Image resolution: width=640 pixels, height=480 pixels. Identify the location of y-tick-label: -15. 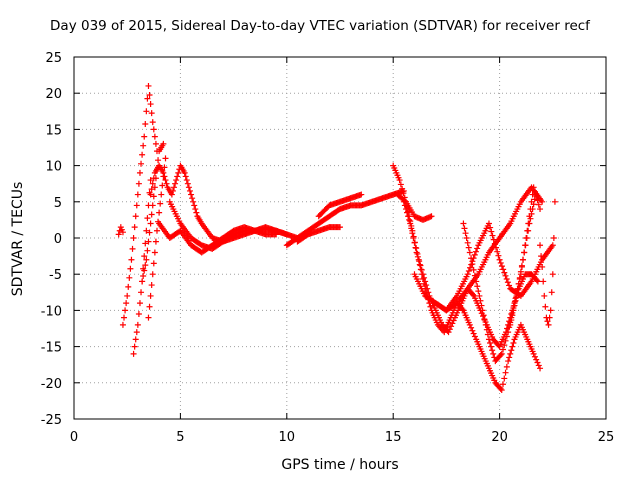
(51, 348).